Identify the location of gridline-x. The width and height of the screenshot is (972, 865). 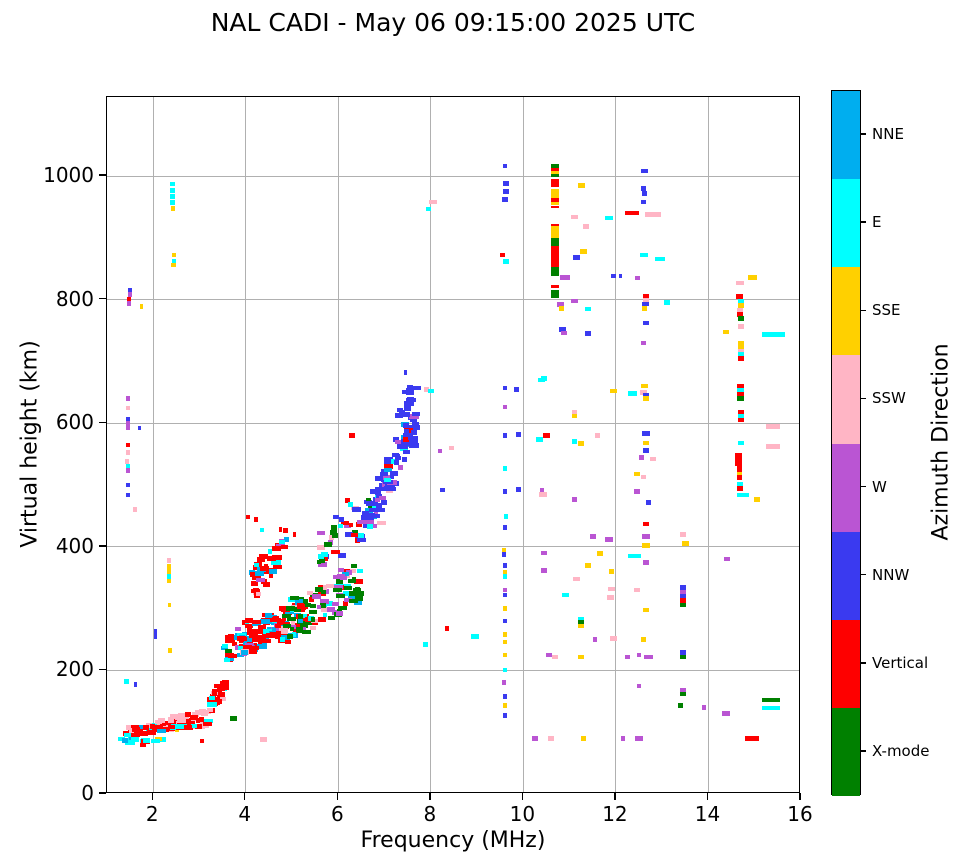
(616, 444).